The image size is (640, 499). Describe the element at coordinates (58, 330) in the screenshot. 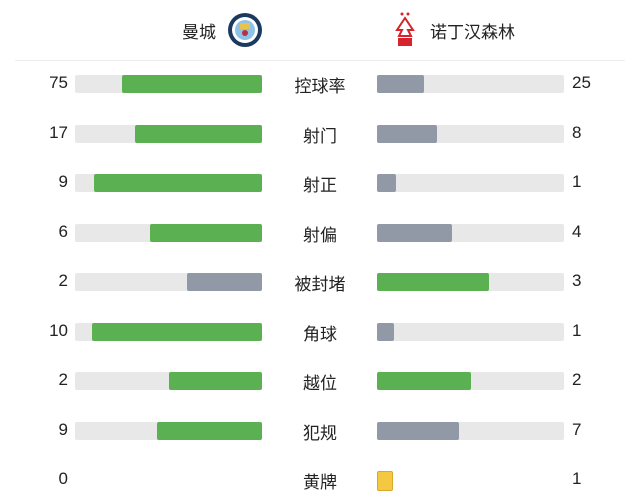

I see `home-value: 10` at that location.